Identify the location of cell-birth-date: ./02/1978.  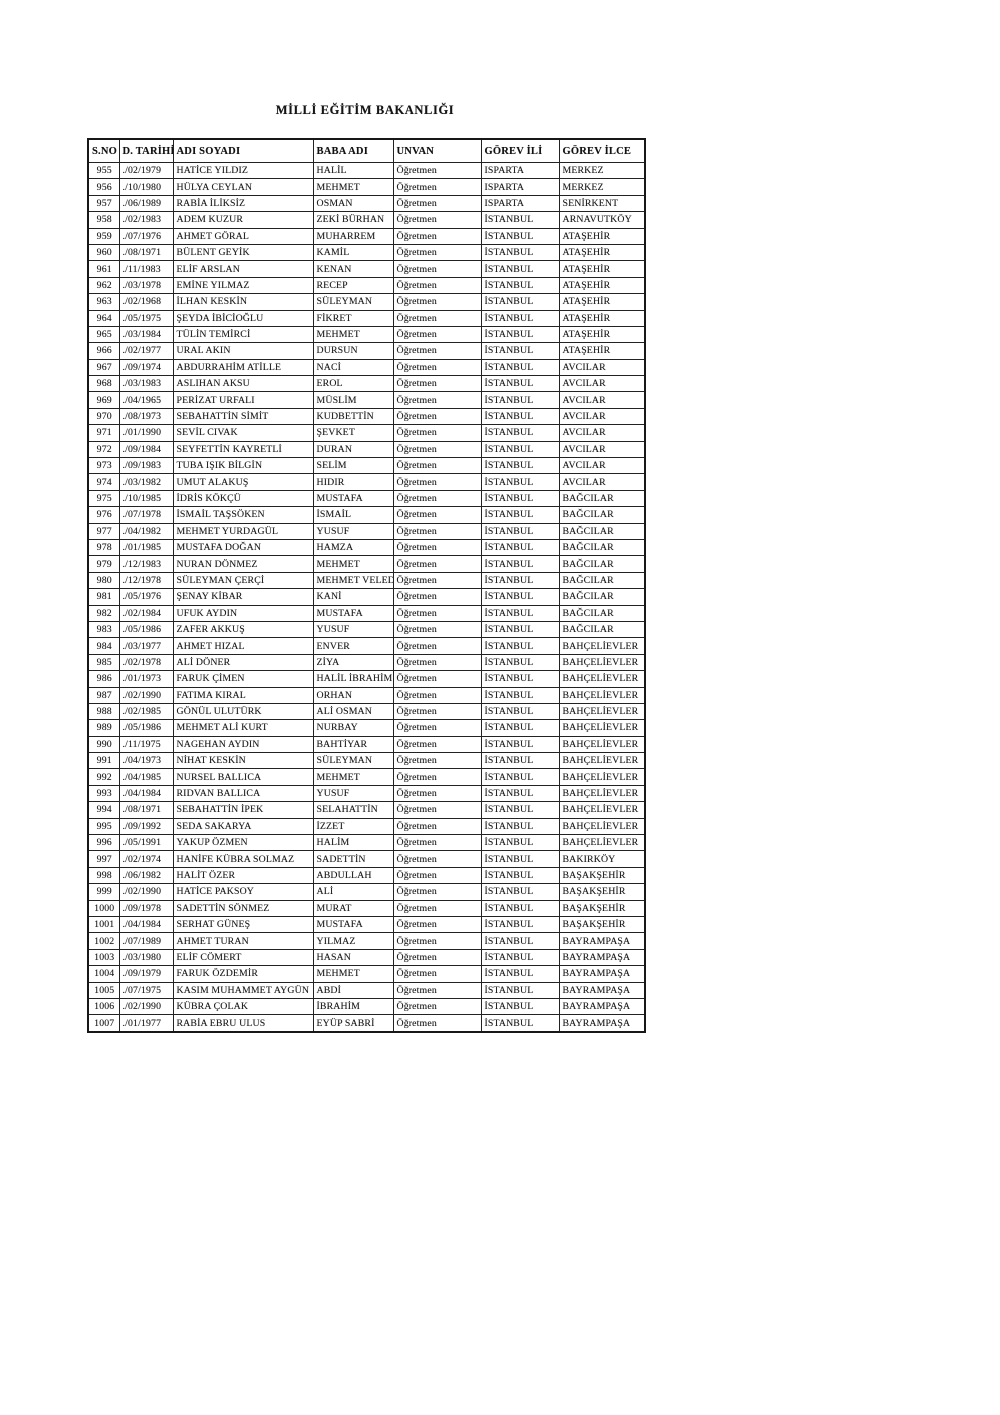
(146, 662).